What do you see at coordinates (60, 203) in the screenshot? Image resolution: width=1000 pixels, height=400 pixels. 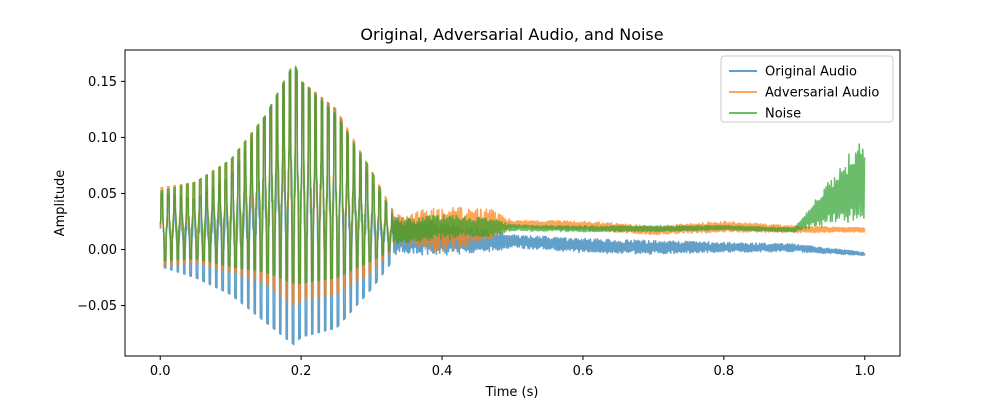 I see `y-axis-label: Amplitude` at bounding box center [60, 203].